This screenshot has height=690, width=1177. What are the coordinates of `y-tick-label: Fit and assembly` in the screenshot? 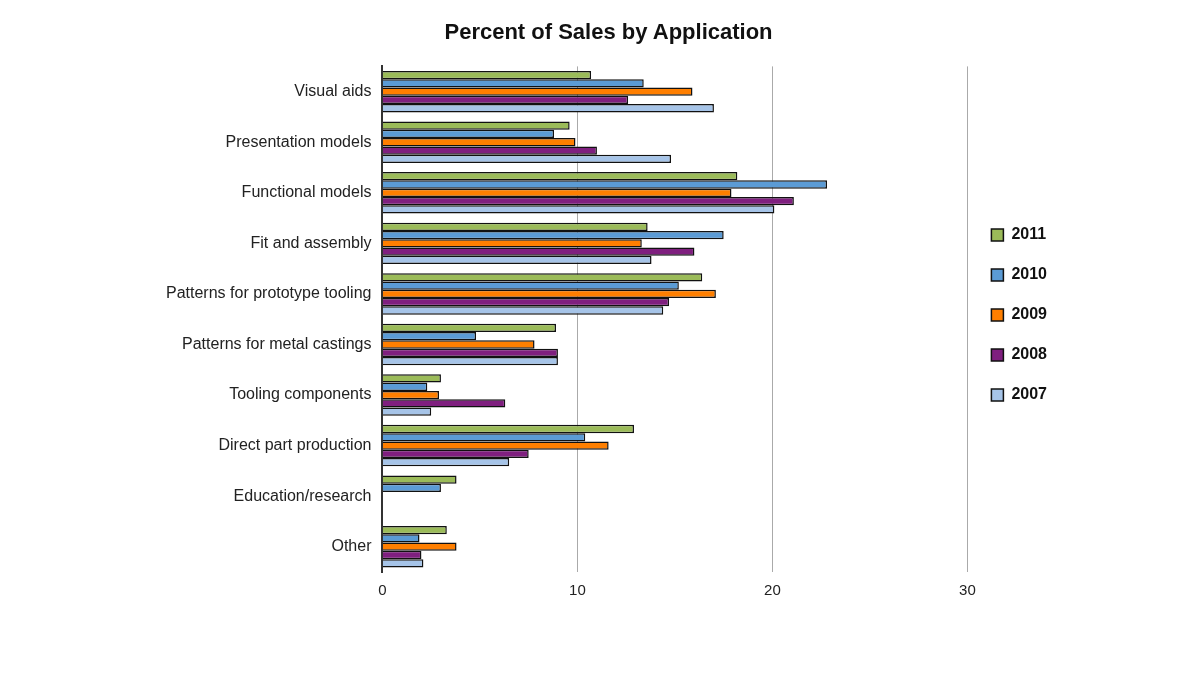 It's located at (311, 242).